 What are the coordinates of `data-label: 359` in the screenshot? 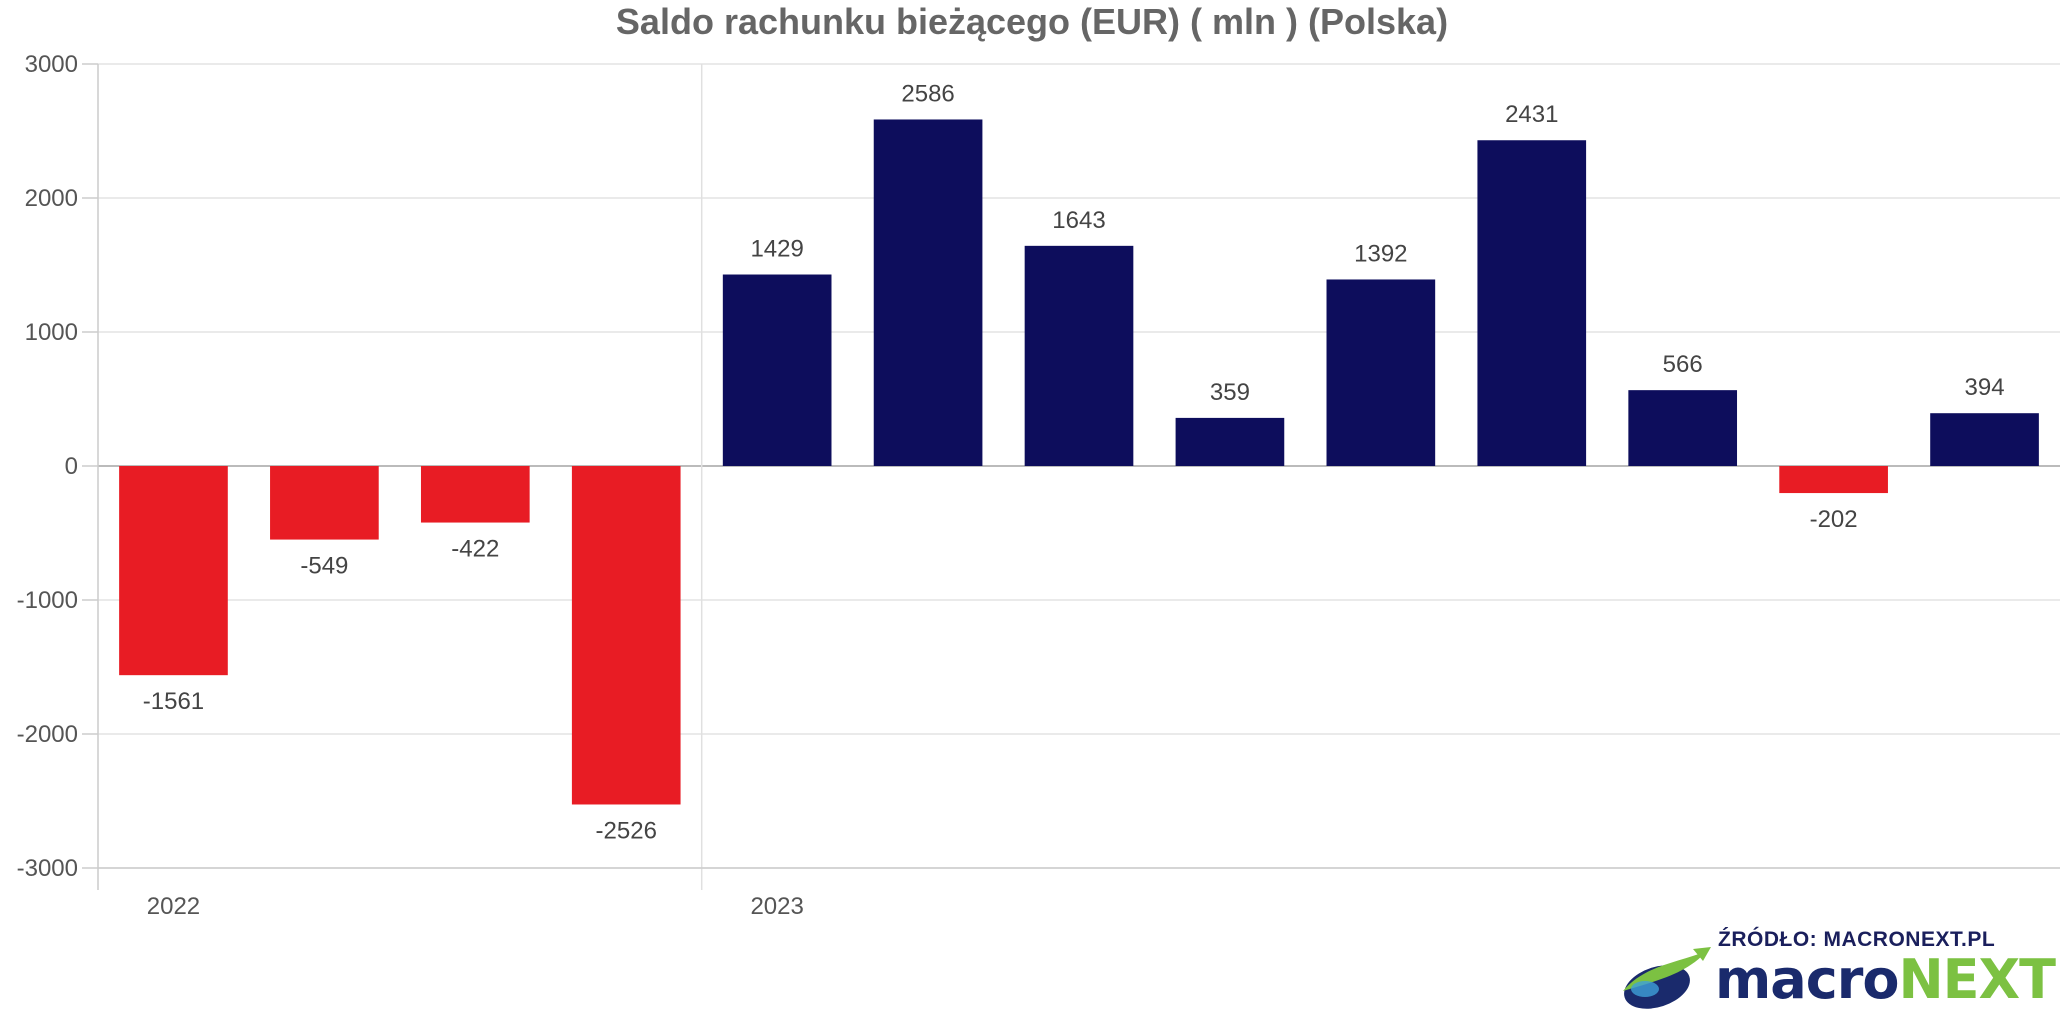 It's located at (1230, 392).